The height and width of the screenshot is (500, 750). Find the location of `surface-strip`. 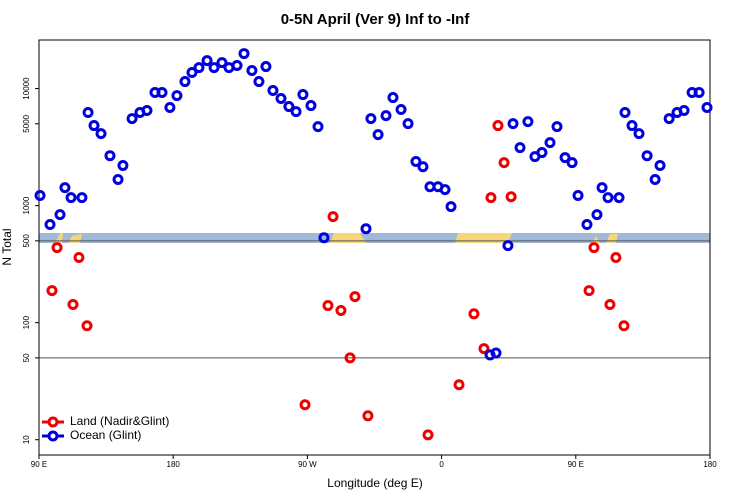

surface-strip is located at coordinates (374, 238).